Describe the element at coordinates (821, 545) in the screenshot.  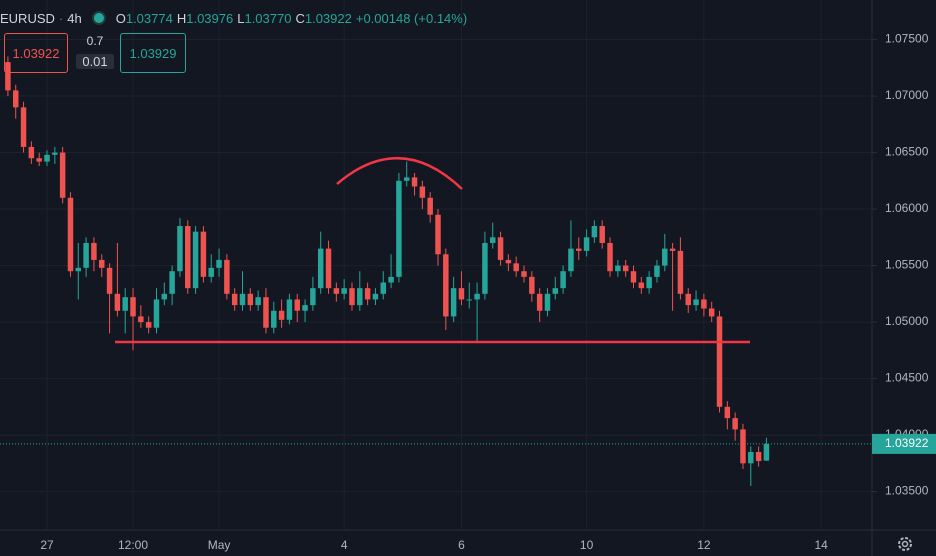
I see `x-tick-label: 14` at that location.